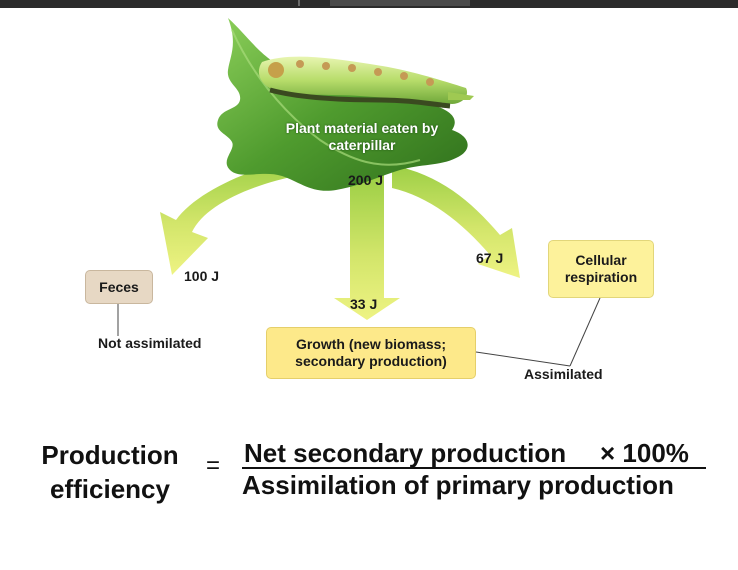  Describe the element at coordinates (585, 332) in the screenshot. I see `respiration-to-assimilated-line` at that location.